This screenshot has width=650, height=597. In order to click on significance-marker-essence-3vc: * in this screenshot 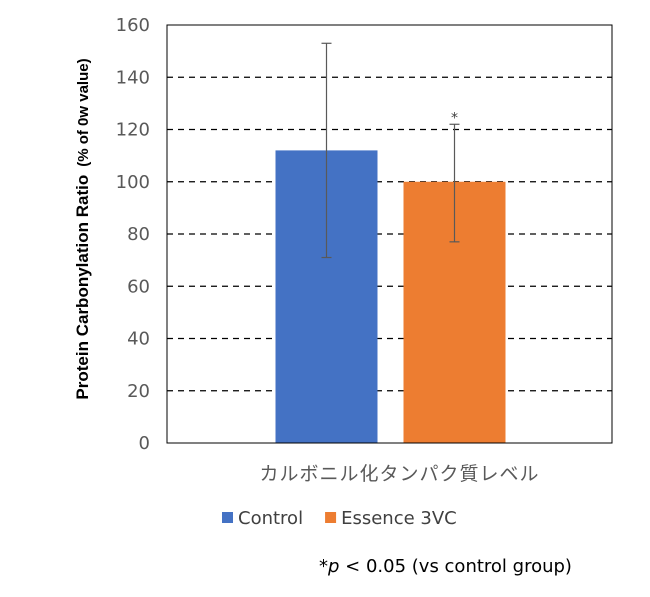, I will do `click(454, 118)`.